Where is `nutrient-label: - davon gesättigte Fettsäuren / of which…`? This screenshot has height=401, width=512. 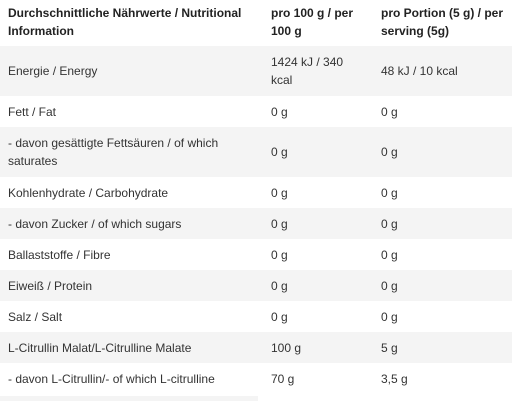 nutrient-label: - davon gesättigte Fettsäuren / of which… is located at coordinates (131, 152).